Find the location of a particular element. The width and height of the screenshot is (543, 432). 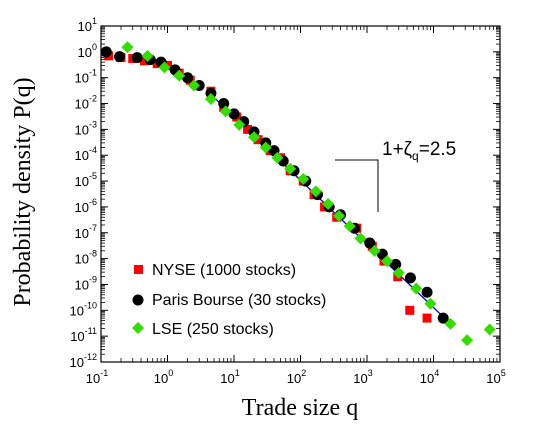

y-axis-title: Probability density P(q) is located at coordinates (23, 191).